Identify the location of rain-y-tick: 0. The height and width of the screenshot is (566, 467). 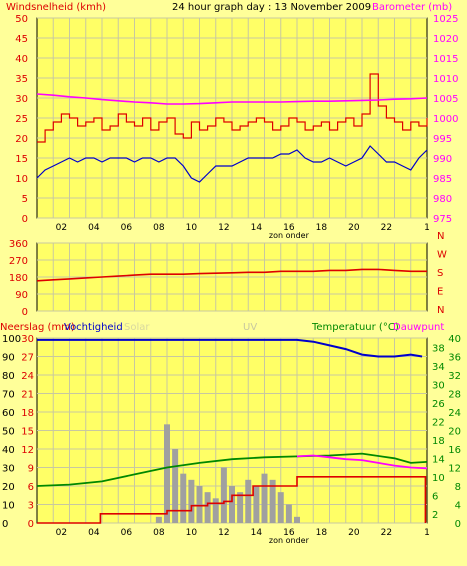
(31, 524).